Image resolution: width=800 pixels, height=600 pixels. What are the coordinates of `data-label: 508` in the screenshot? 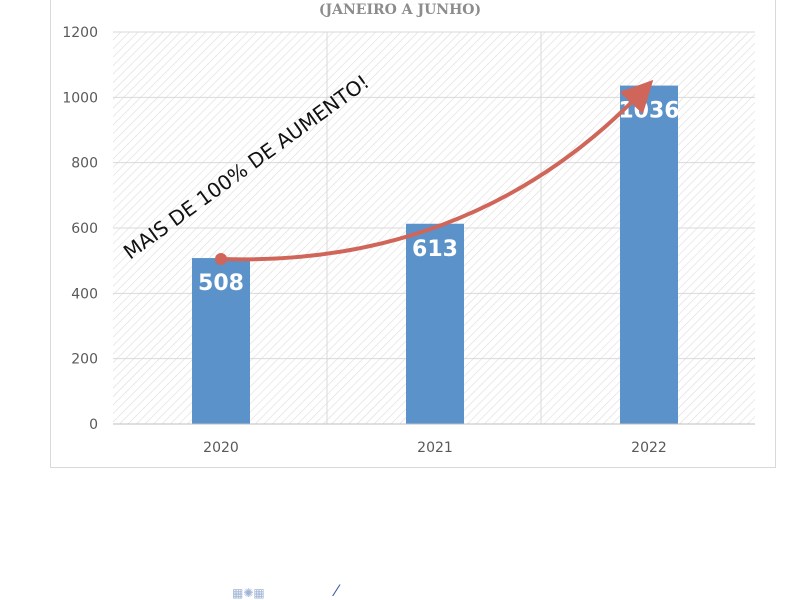 It's located at (221, 283).